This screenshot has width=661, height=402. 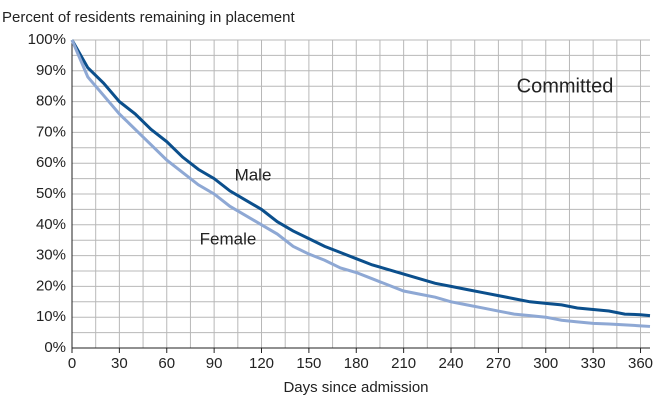 I want to click on y-tick-label: 30%, so click(x=51, y=255).